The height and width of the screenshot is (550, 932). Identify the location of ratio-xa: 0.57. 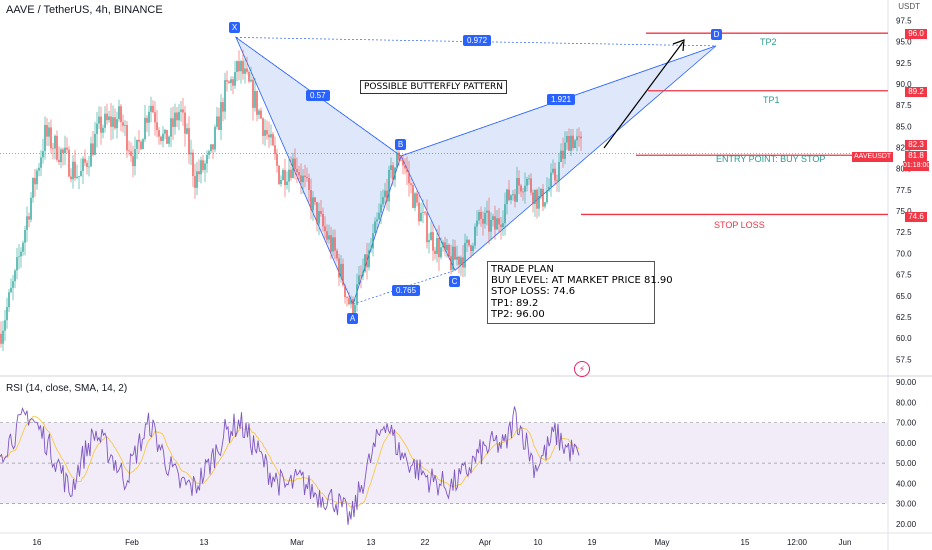
(318, 95).